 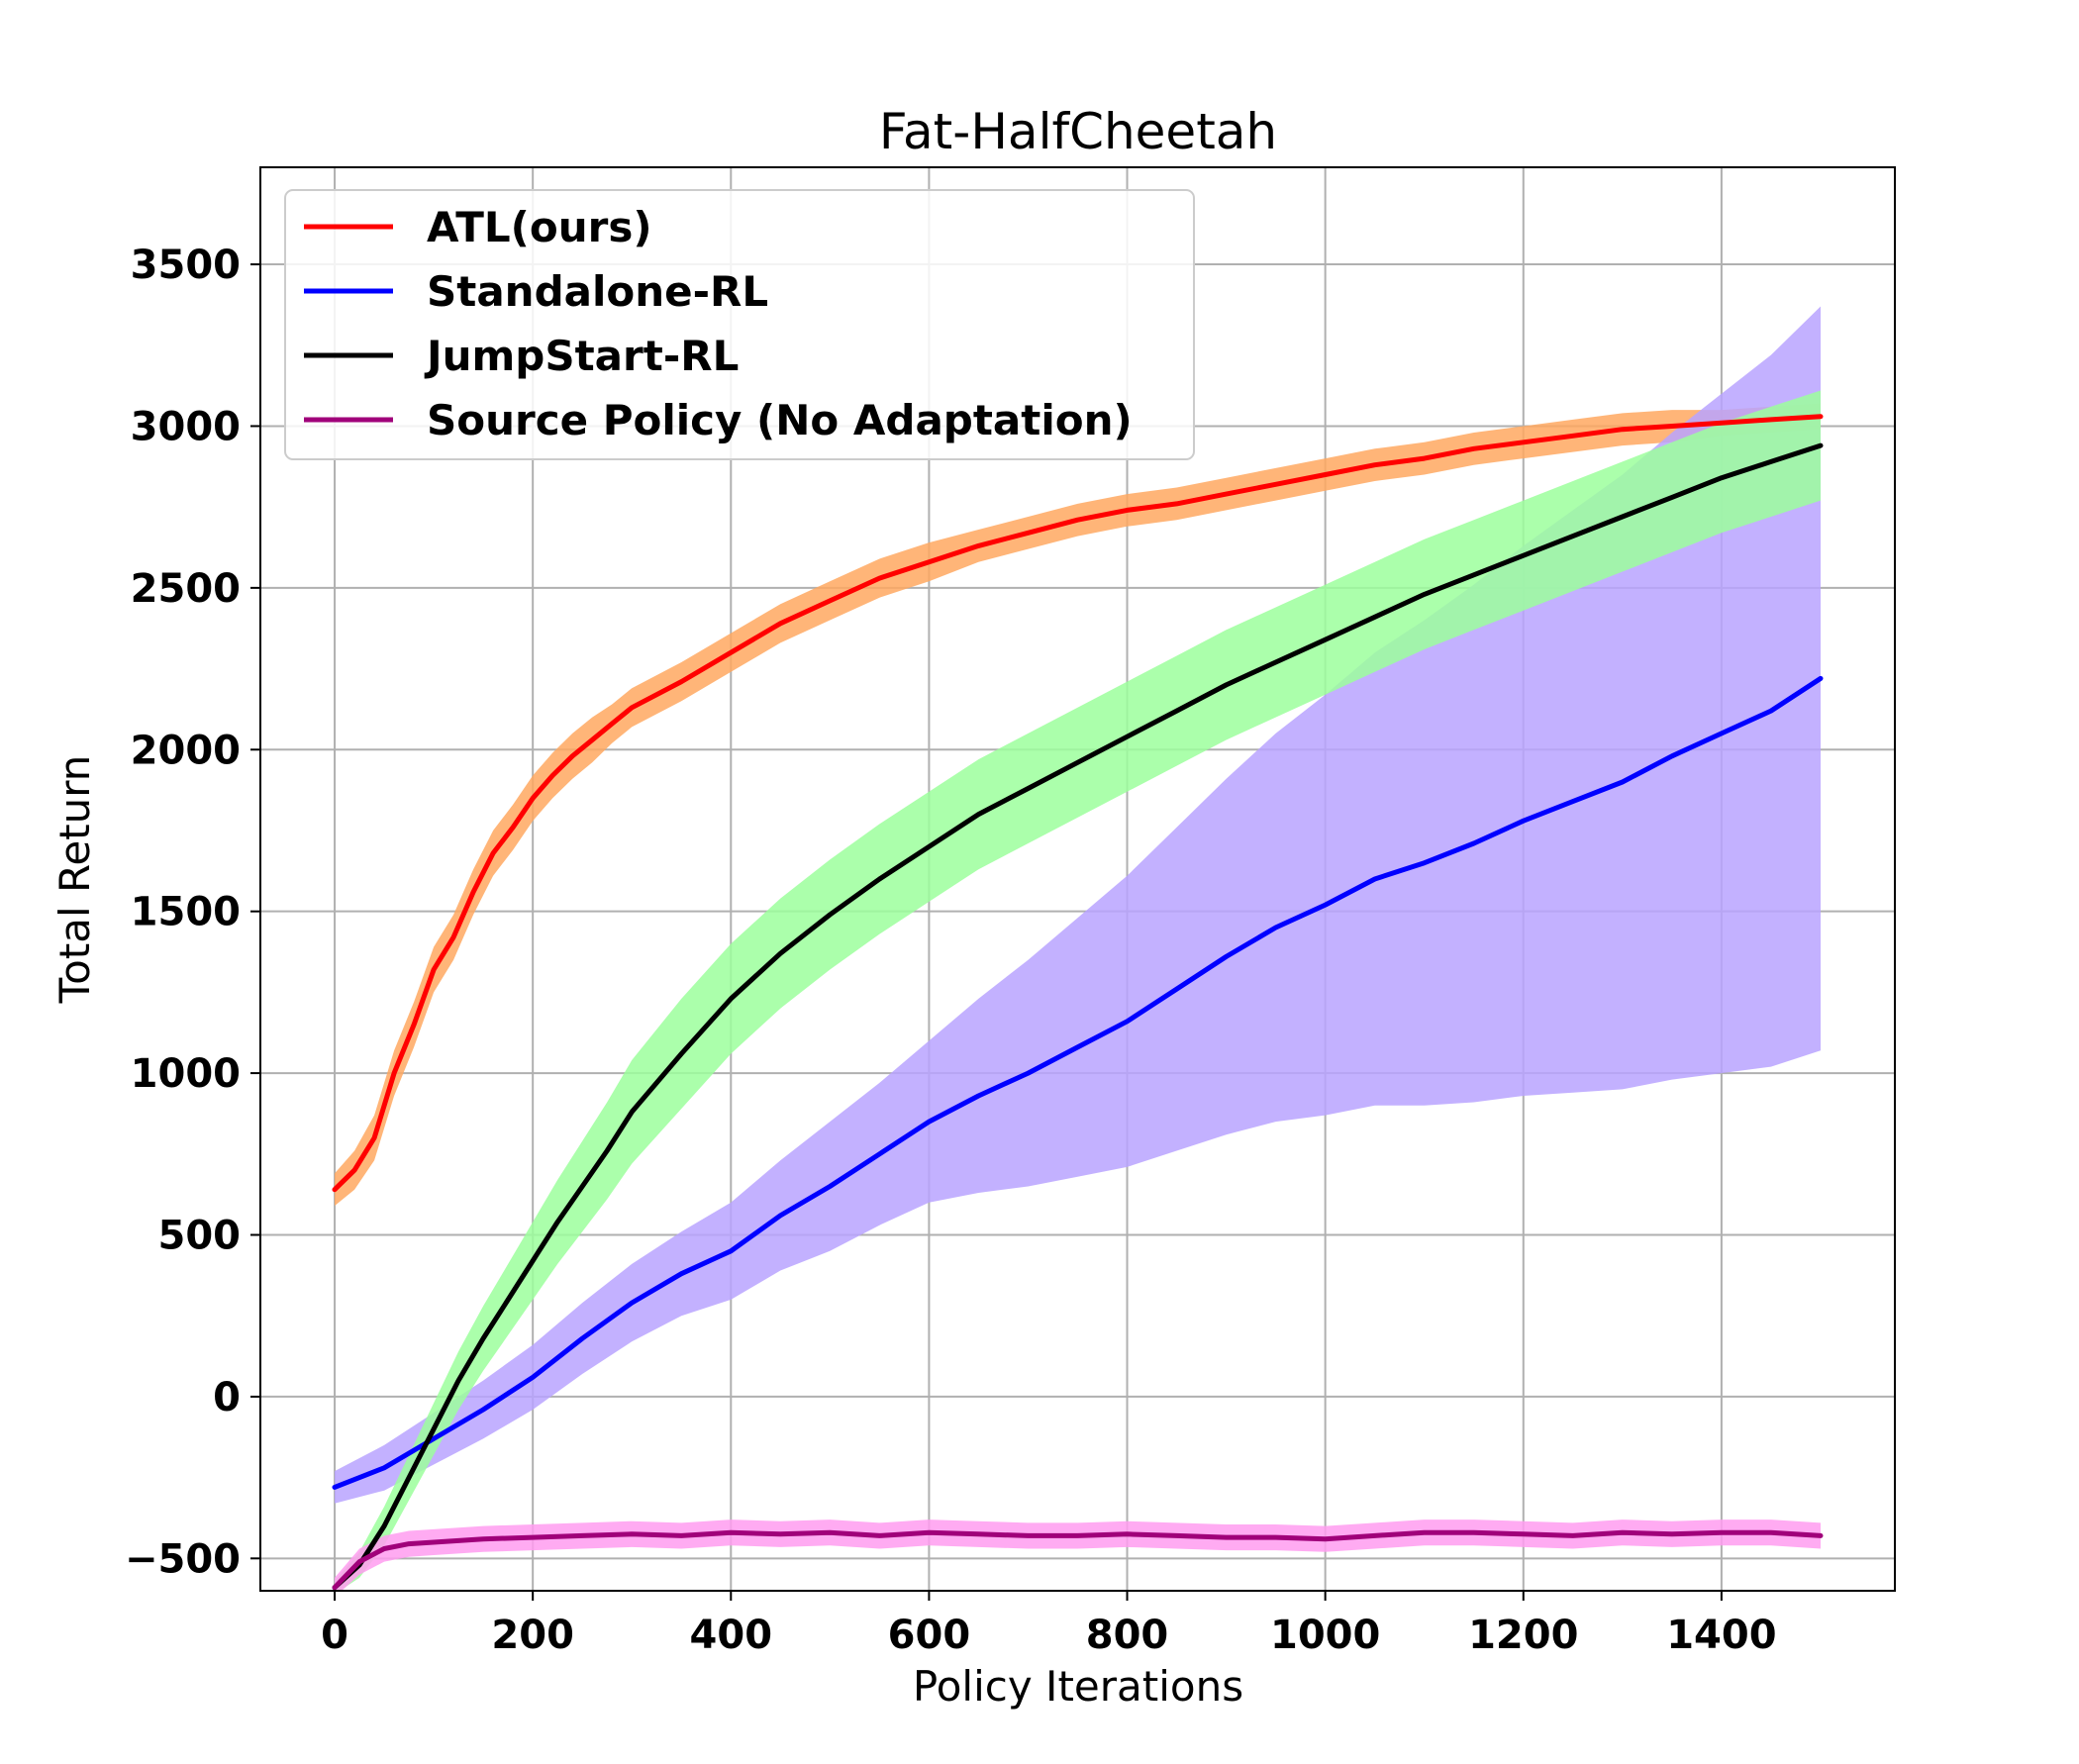 I want to click on x-tick-label: 400, so click(x=731, y=1635).